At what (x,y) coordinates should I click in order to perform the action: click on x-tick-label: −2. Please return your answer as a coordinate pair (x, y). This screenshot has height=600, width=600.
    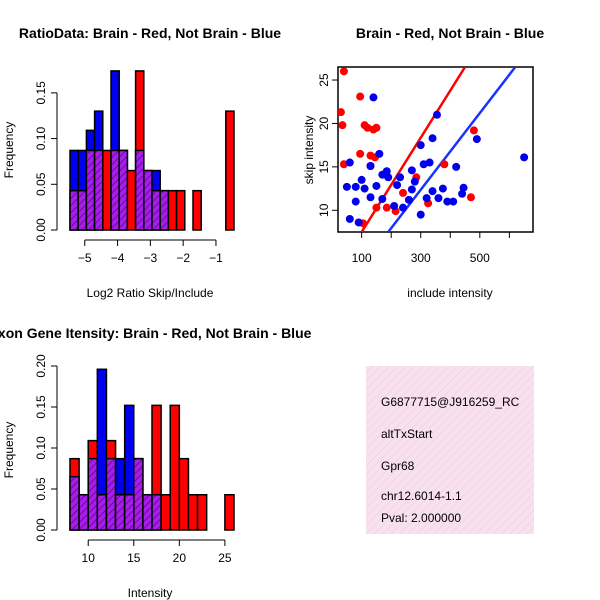
    Looking at the image, I should click on (183, 258).